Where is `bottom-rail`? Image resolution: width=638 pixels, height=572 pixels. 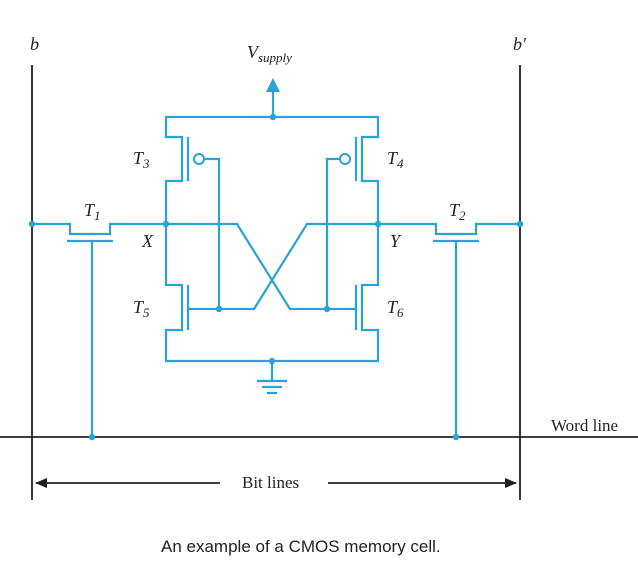 bottom-rail is located at coordinates (272, 348).